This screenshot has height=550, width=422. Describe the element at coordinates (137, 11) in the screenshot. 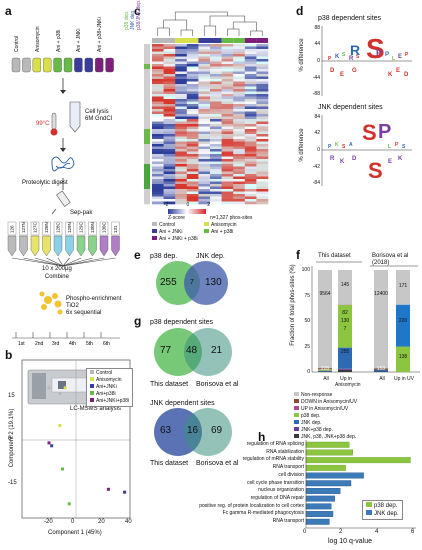

I see `panel-label-c: c` at that location.